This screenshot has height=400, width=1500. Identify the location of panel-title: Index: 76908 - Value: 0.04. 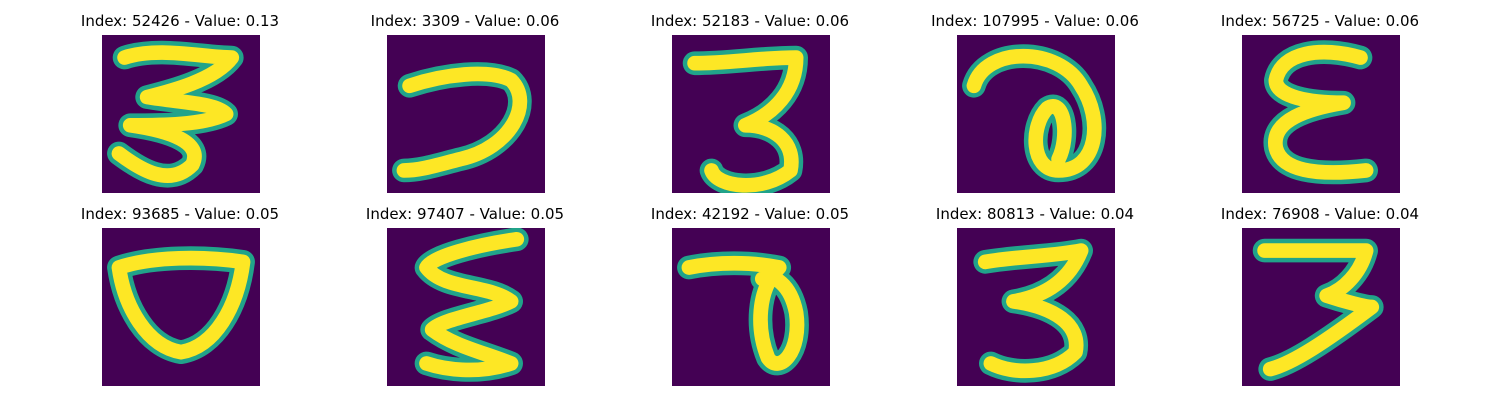
(1320, 214).